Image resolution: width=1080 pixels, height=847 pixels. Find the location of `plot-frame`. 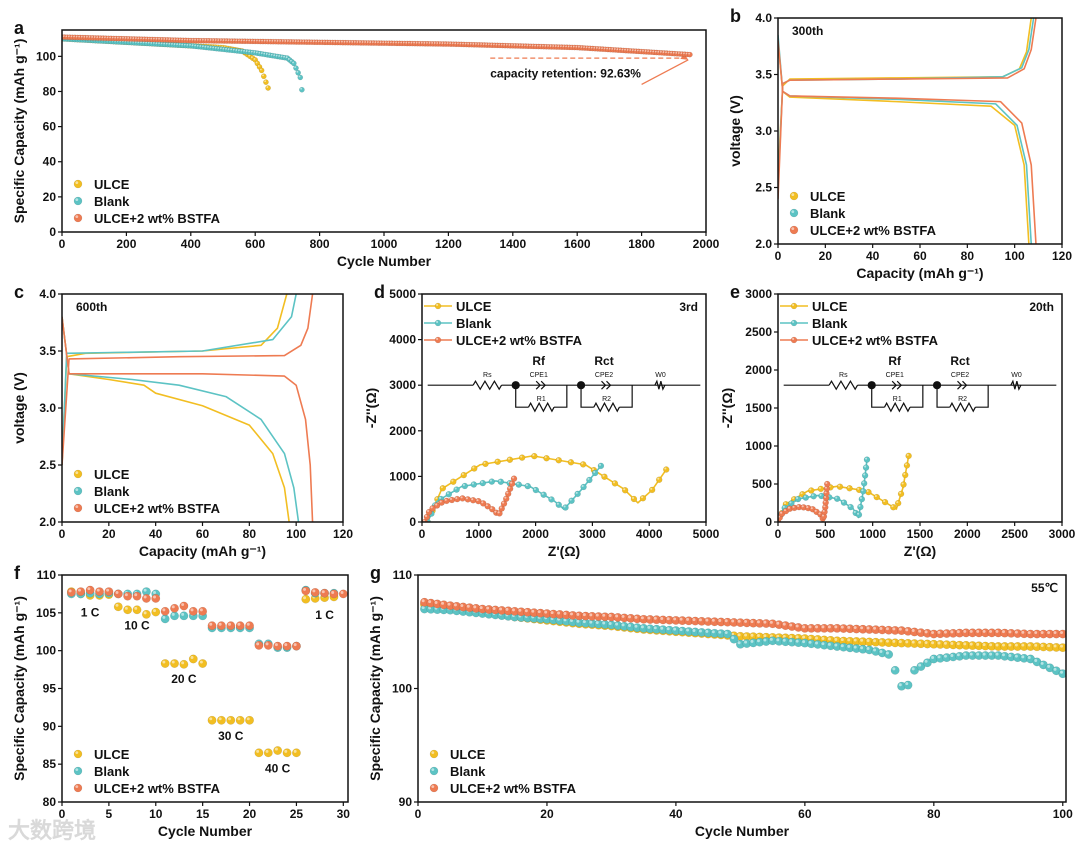

plot-frame is located at coordinates (384, 131).